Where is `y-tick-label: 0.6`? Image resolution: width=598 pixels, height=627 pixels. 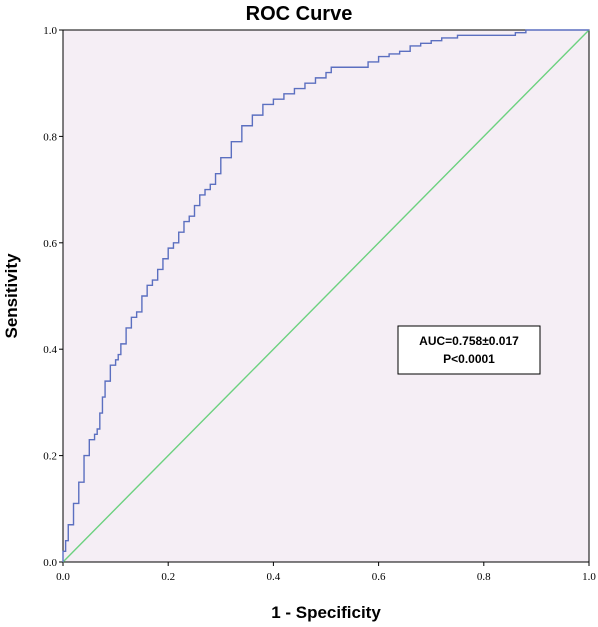 y-tick-label: 0.6 is located at coordinates (50, 244).